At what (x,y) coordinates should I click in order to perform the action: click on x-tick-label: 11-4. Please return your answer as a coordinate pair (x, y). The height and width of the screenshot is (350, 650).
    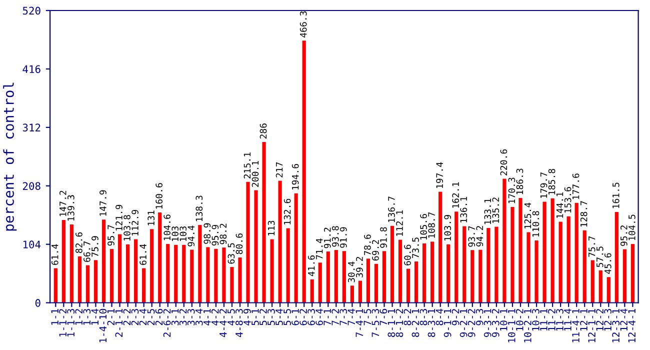
    Looking at the image, I should click on (568, 319).